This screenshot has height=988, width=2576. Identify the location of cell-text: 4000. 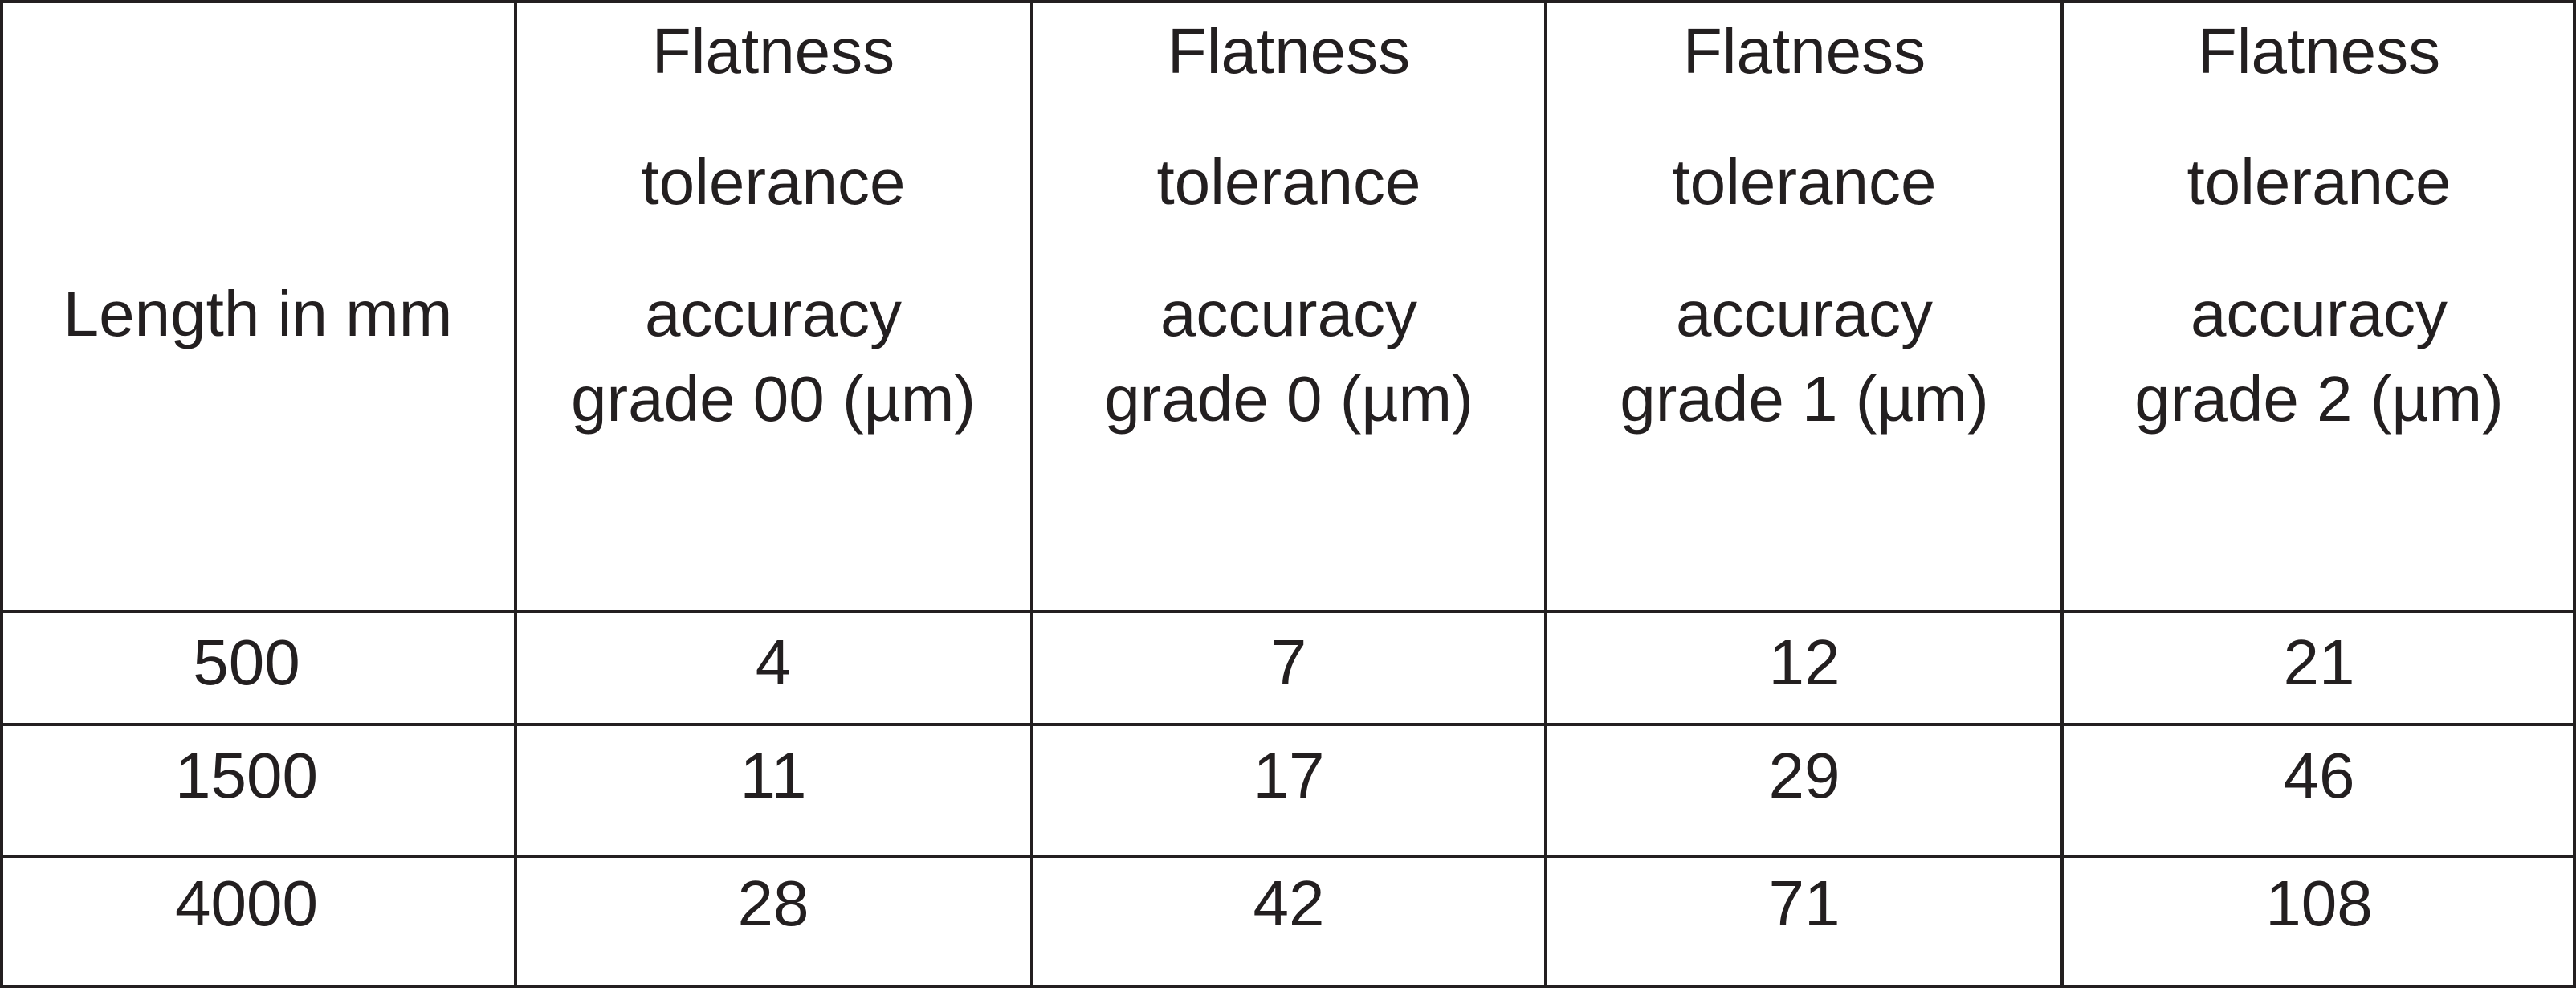
(247, 903).